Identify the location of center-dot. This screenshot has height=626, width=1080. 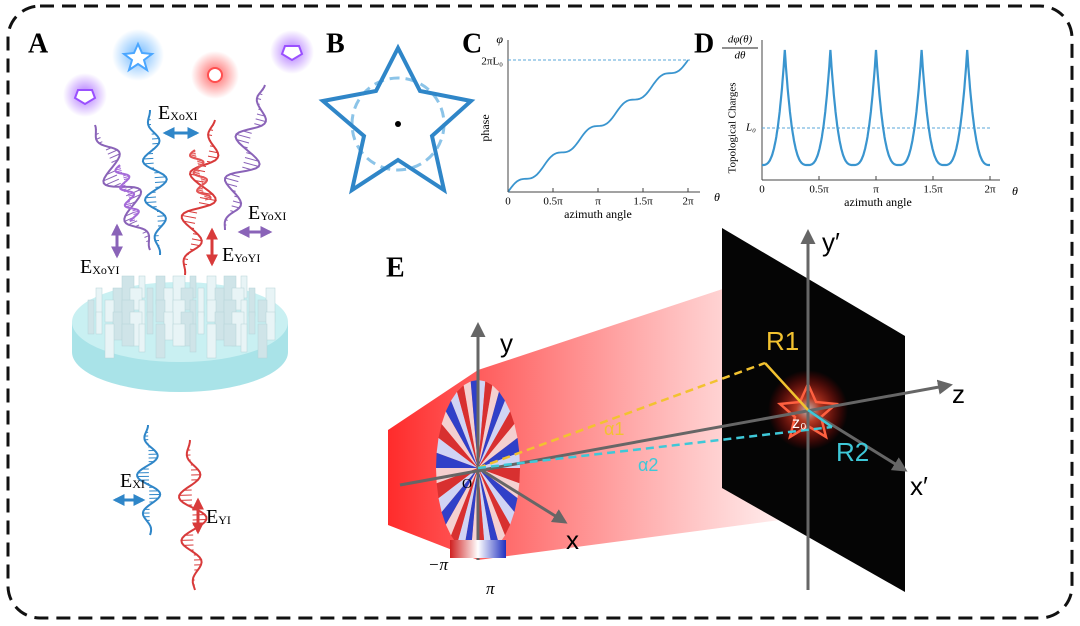
(398, 124).